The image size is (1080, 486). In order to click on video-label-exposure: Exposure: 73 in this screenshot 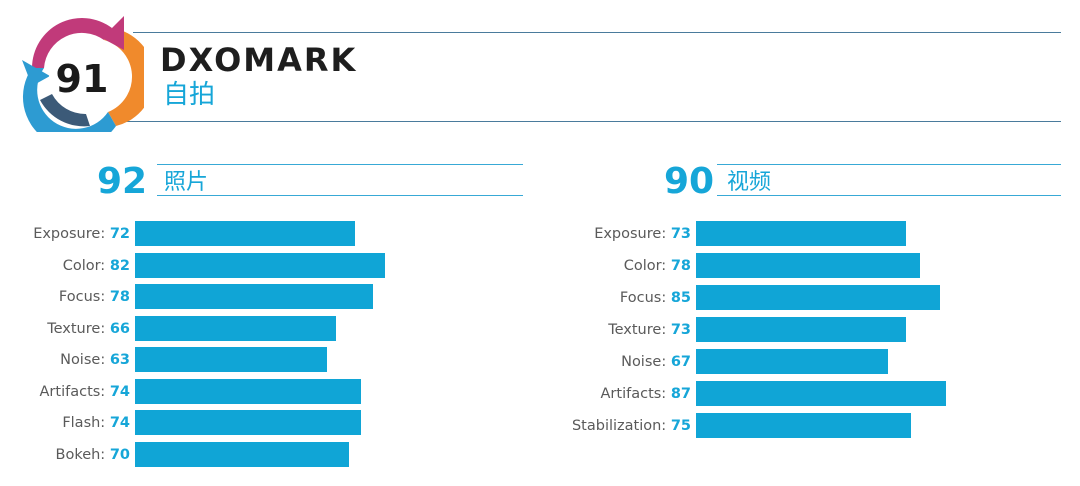, I will do `click(642, 234)`.